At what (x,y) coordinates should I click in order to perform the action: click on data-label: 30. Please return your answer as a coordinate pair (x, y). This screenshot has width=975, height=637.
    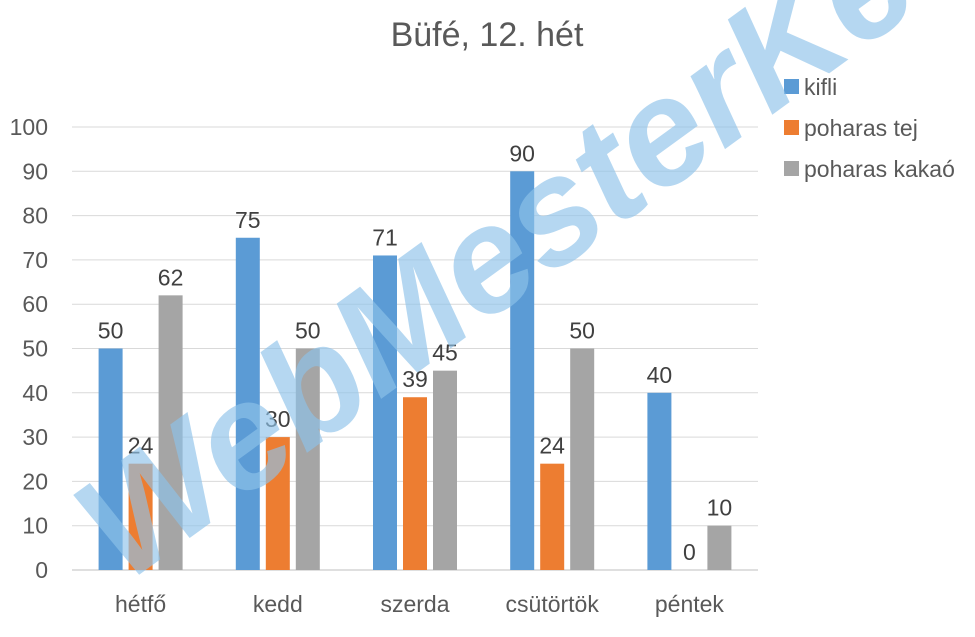
    Looking at the image, I should click on (278, 419).